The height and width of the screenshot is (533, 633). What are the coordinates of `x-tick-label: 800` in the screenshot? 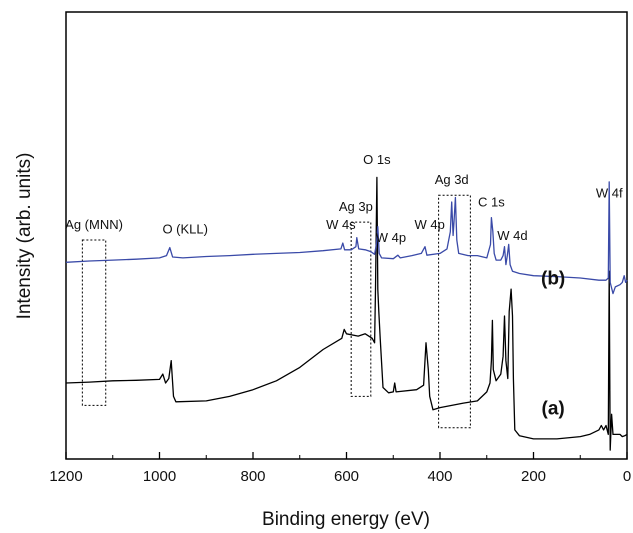 It's located at (252, 476).